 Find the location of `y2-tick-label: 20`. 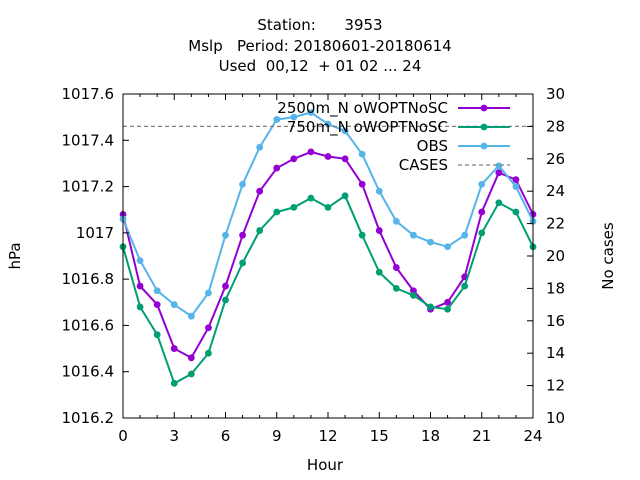

y2-tick-label: 20 is located at coordinates (555, 256).